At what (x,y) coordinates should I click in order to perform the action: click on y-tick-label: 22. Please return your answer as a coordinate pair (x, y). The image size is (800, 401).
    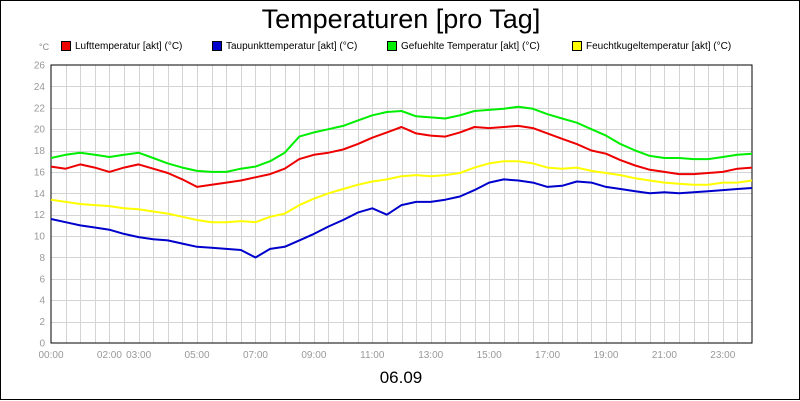
    Looking at the image, I should click on (40, 108).